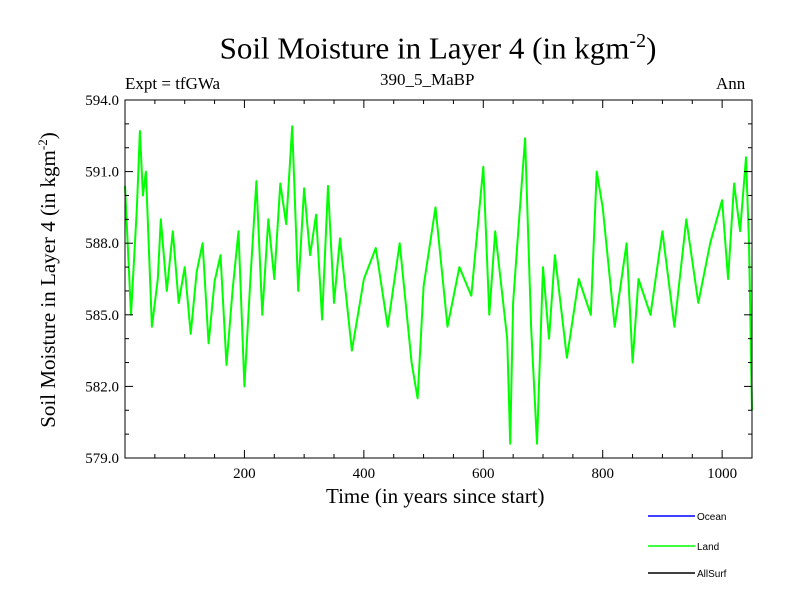 The width and height of the screenshot is (800, 600). What do you see at coordinates (438, 48) in the screenshot?
I see `chart-title: Soil Moisture in Layer 4 (in kgm-2)` at bounding box center [438, 48].